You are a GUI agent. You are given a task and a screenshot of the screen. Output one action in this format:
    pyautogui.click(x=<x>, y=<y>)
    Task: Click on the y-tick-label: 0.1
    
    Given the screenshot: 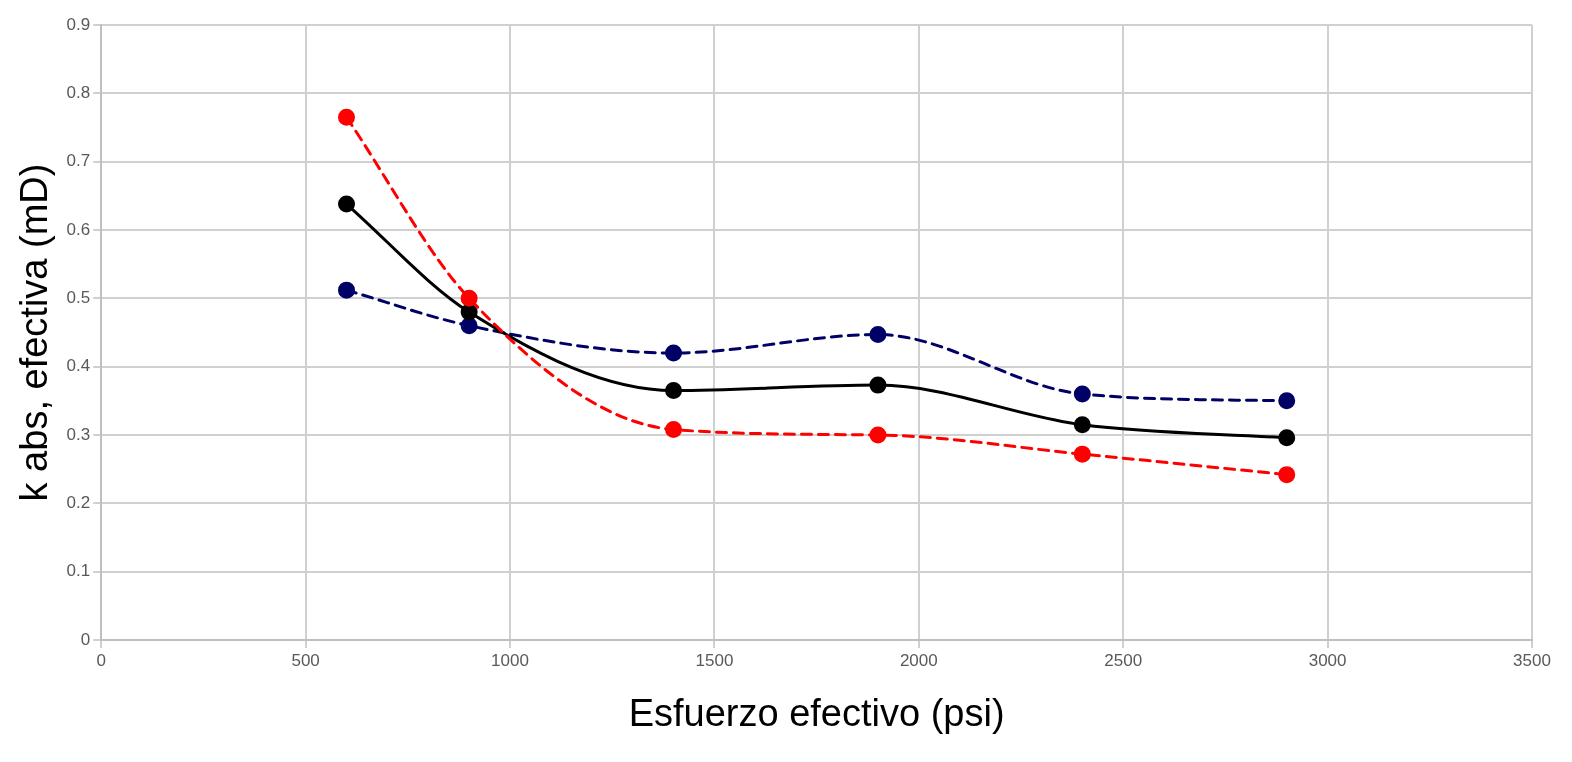 What is the action you would take?
    pyautogui.click(x=78, y=571)
    